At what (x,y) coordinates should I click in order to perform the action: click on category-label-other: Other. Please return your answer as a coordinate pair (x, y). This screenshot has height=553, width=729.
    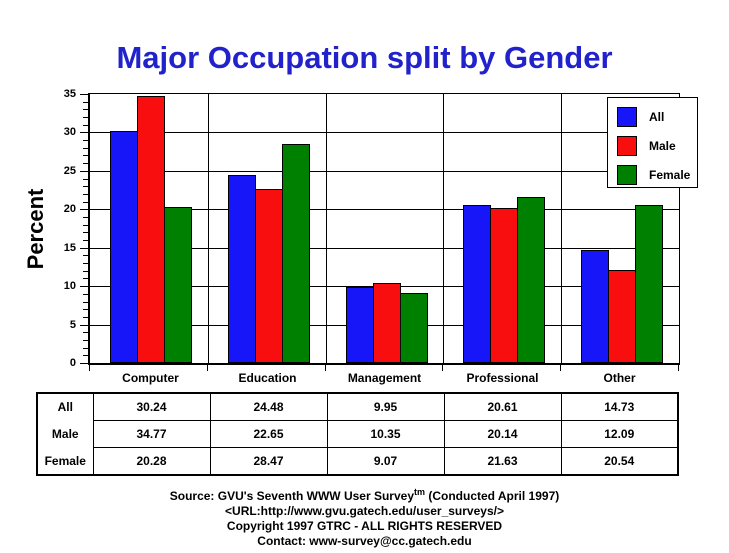
    Looking at the image, I should click on (619, 378).